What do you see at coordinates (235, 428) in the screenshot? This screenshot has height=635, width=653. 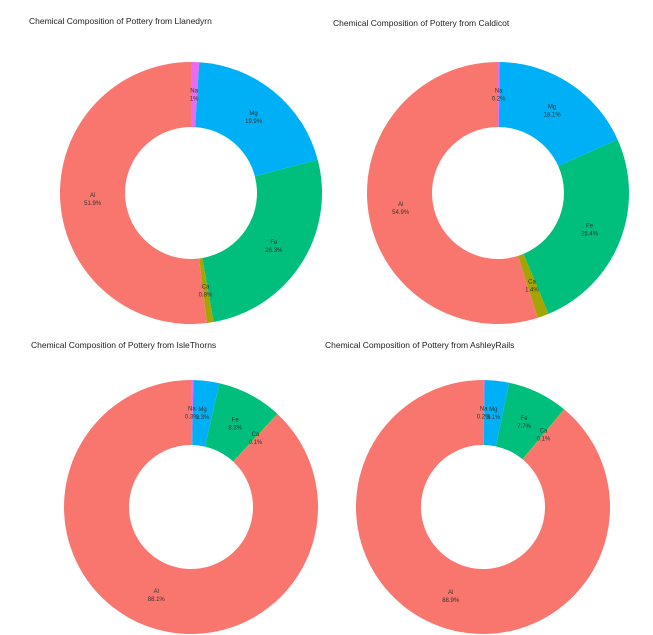 I see `slice-value-fe: 8.3%` at bounding box center [235, 428].